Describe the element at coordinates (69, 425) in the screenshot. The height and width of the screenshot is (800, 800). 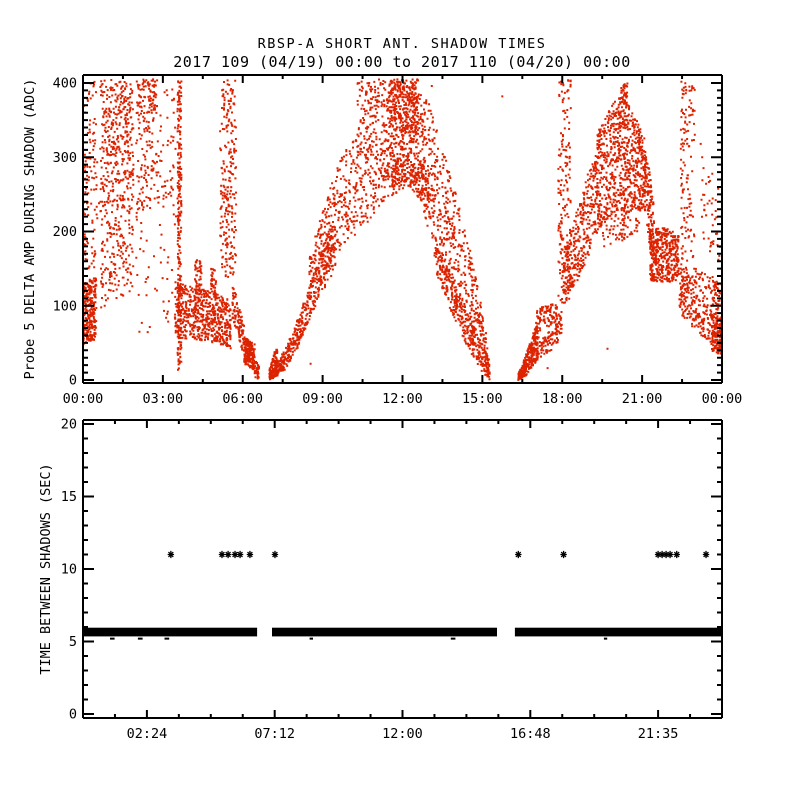
I see `bottom-y-tick-label: 20` at that location.